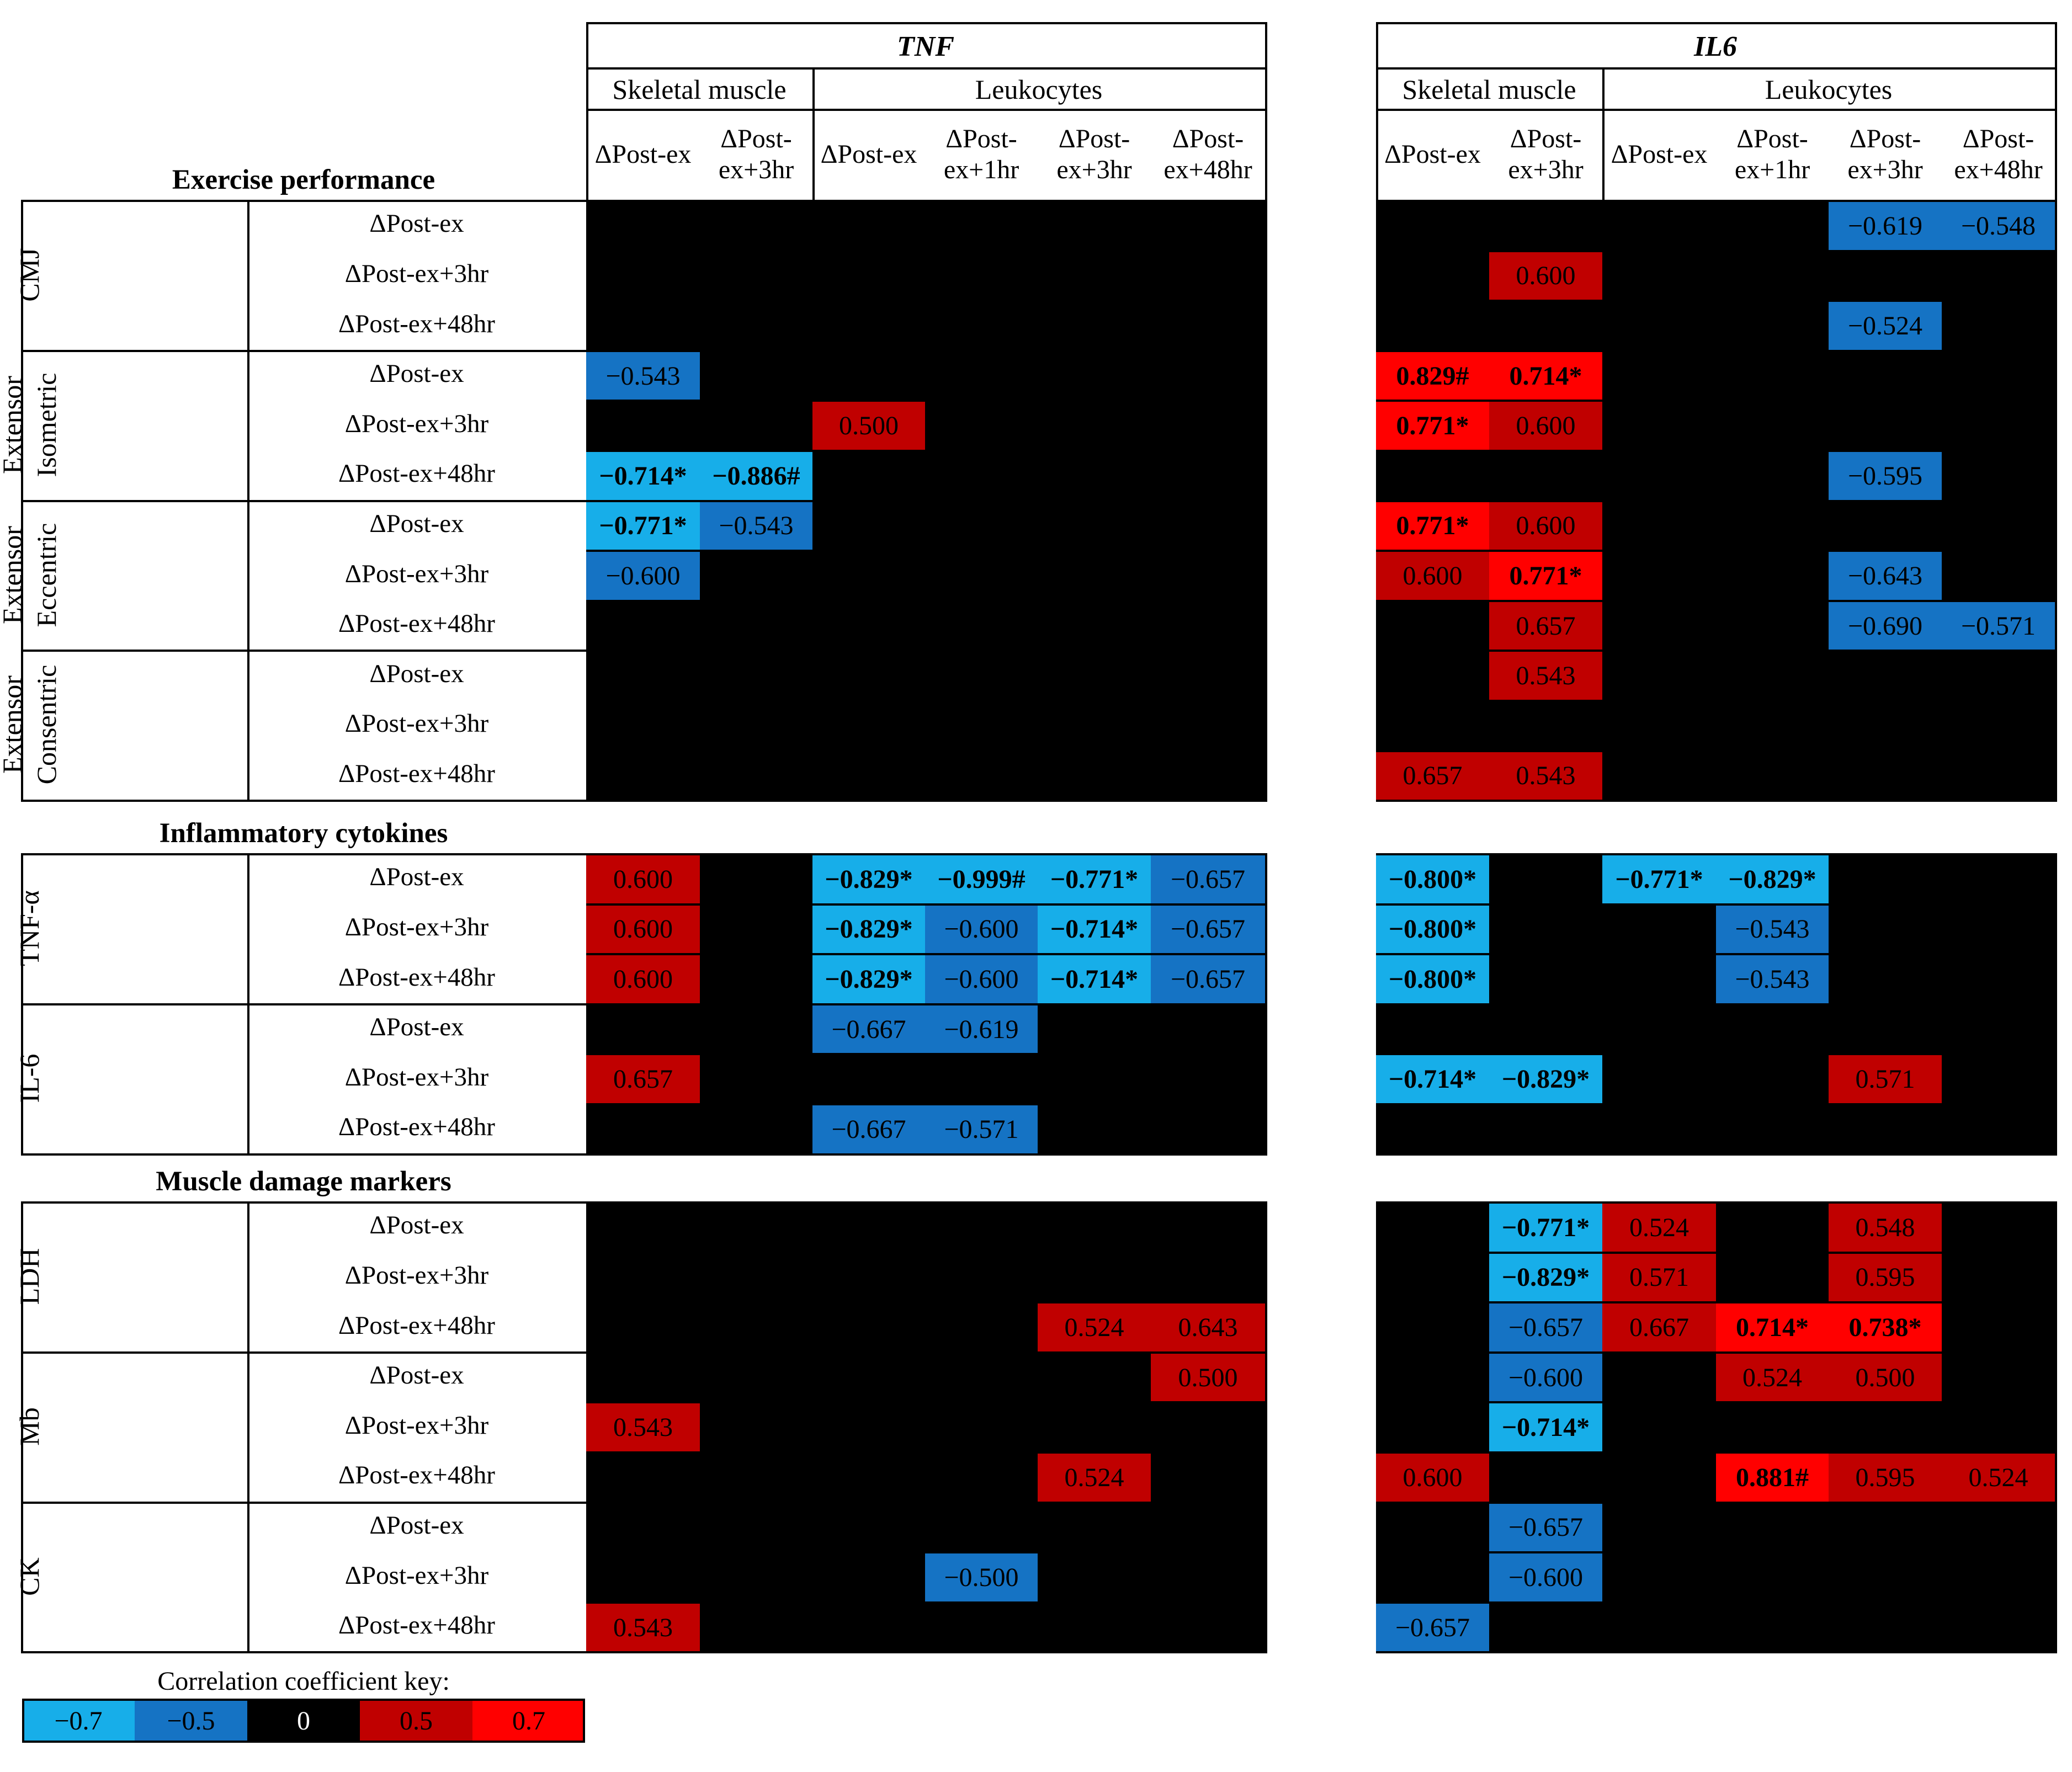 This screenshot has height=1772, width=2072. Describe the element at coordinates (31, 425) in the screenshot. I see `group-label-extensor-isometric: Extensor Isometric` at that location.